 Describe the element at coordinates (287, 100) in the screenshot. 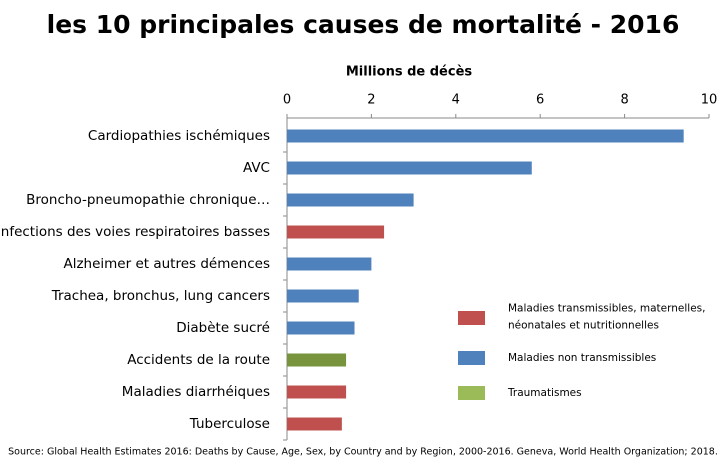

I see `x-tick-label: 0` at that location.